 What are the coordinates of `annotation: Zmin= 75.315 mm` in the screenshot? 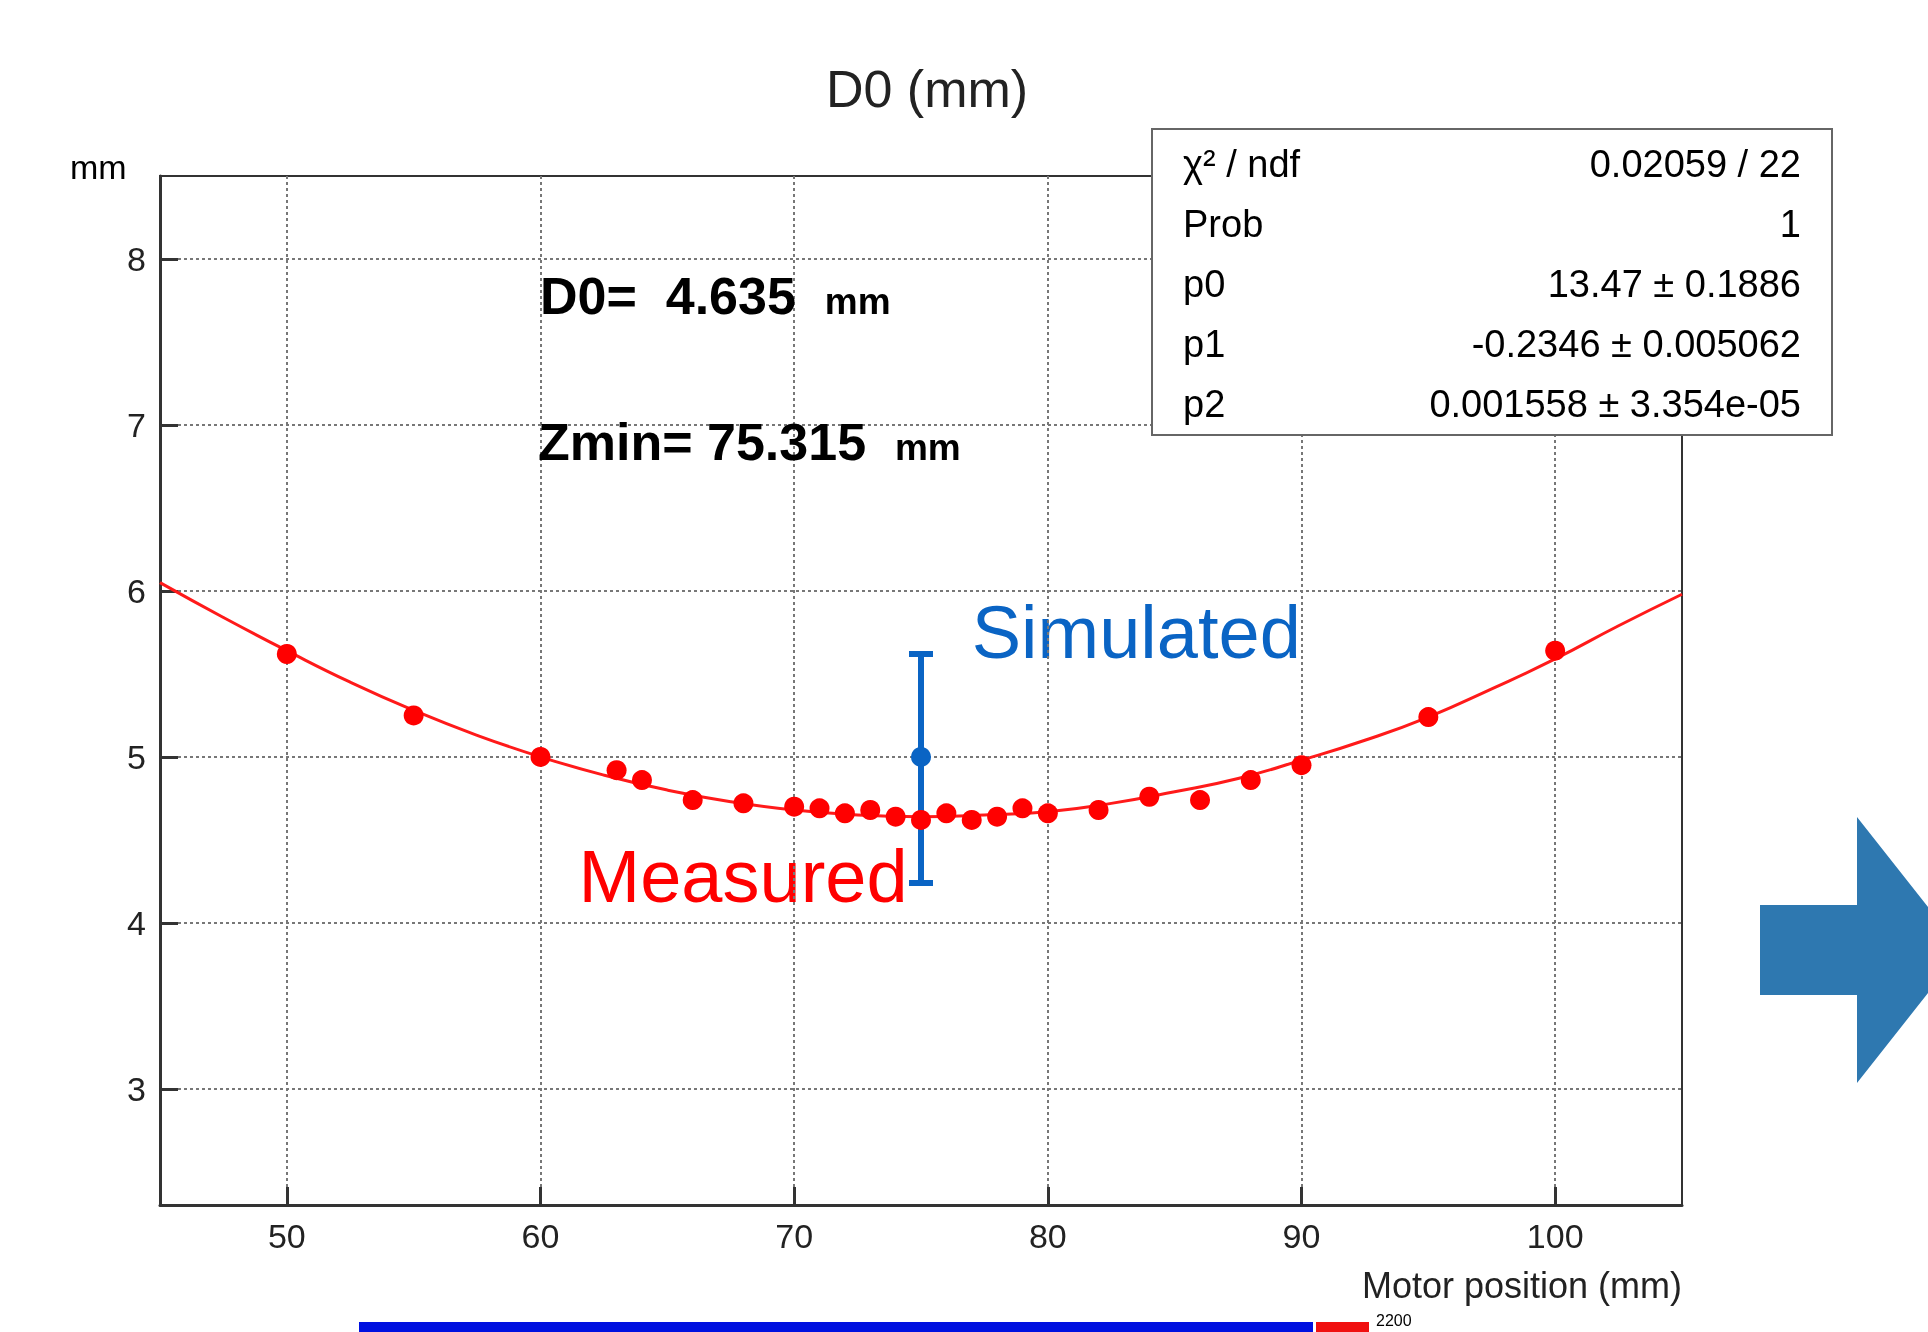 It's located at (749, 442).